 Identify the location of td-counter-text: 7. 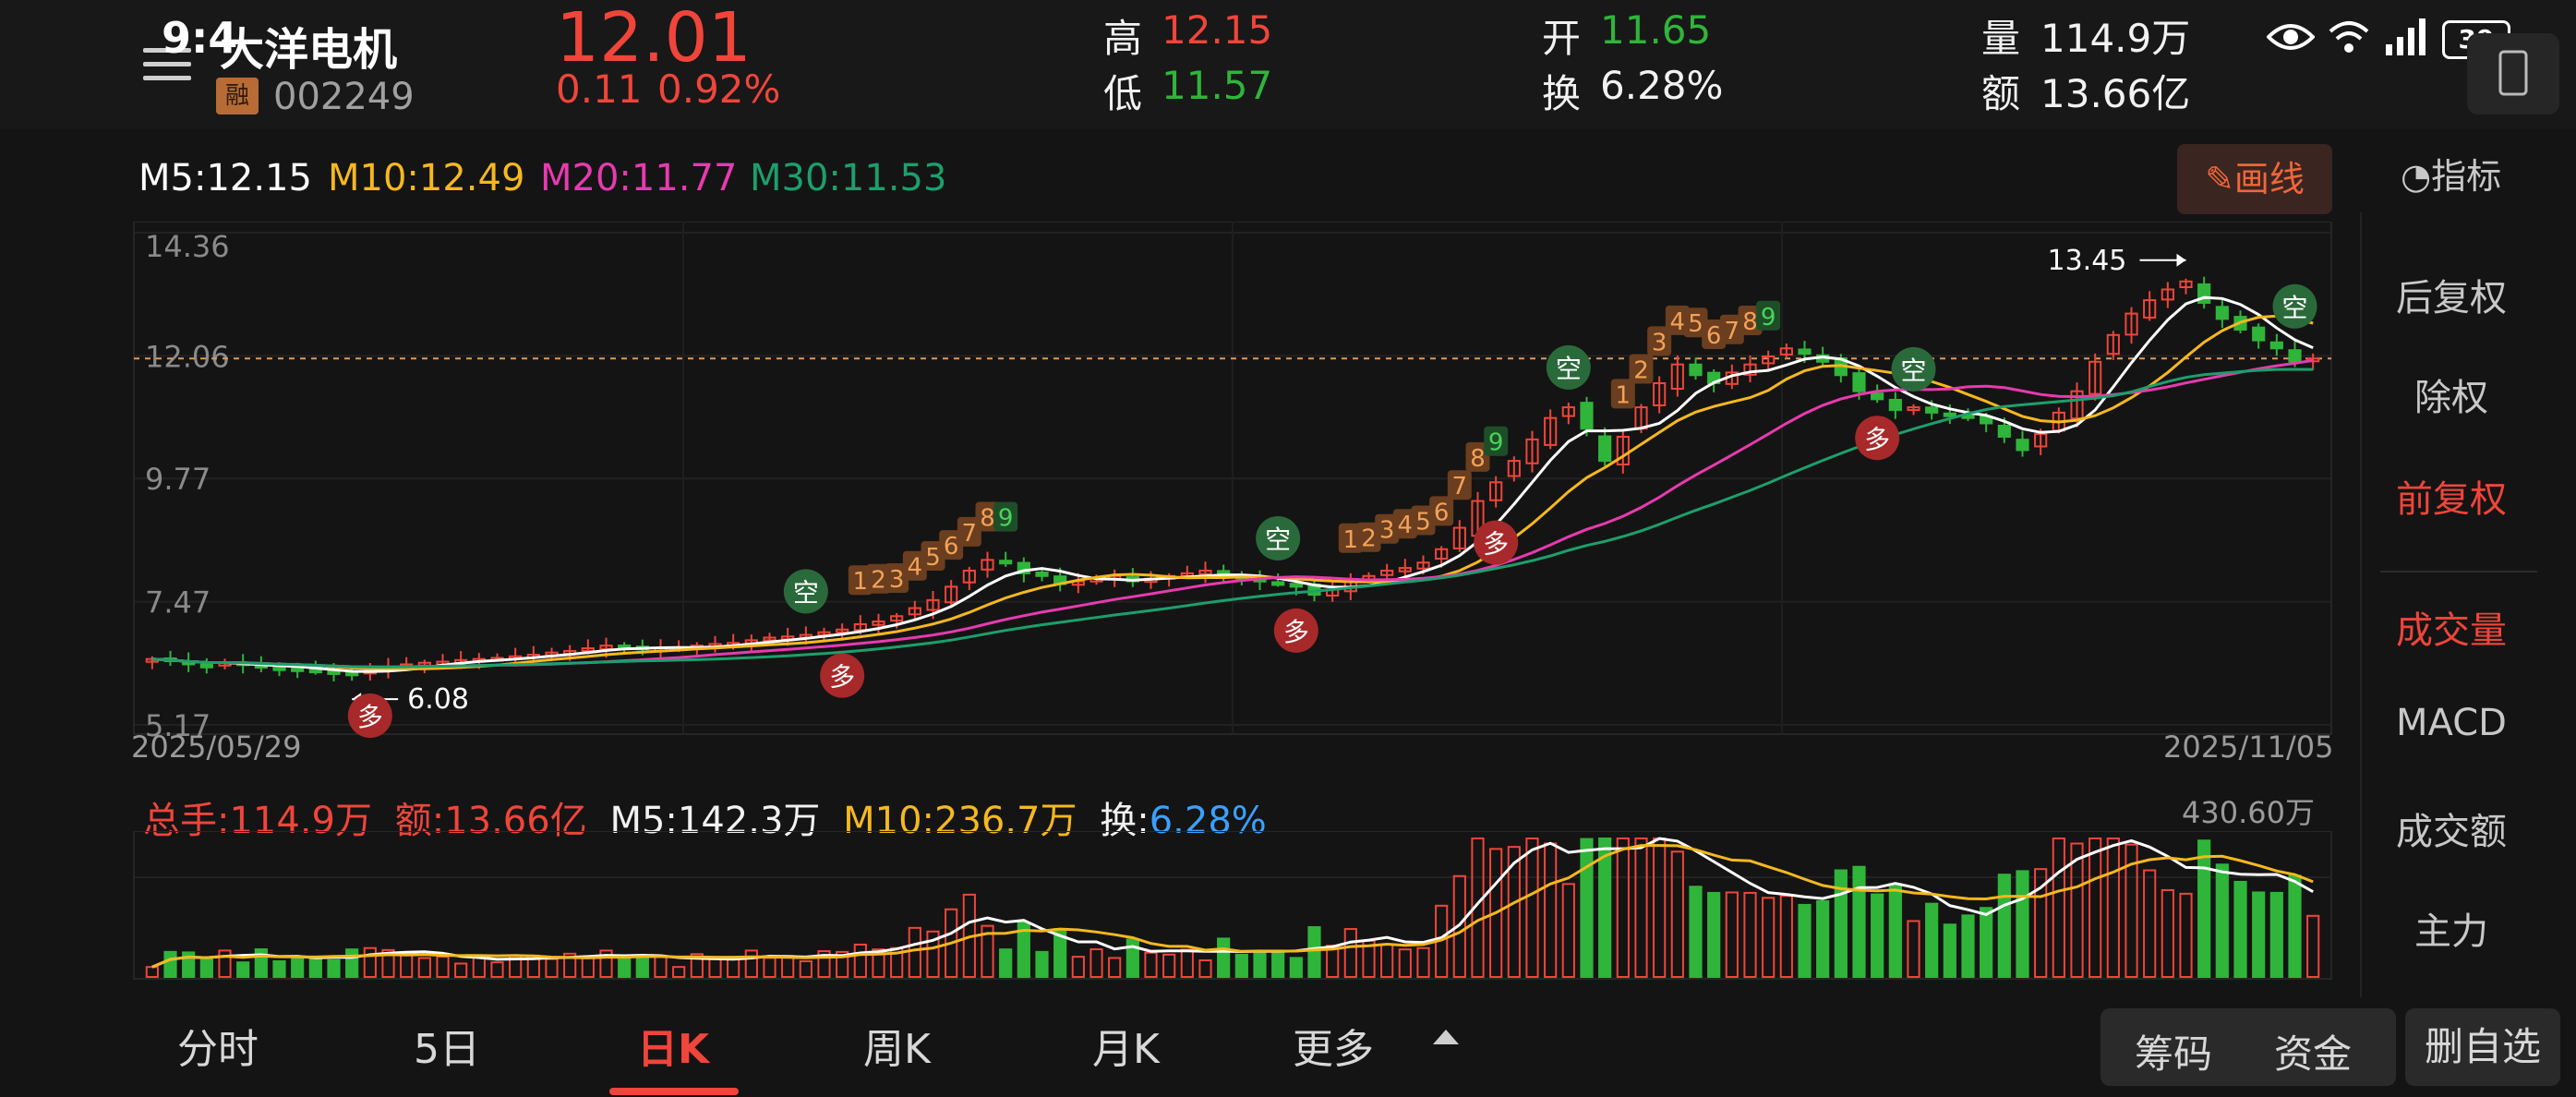
(1732, 331).